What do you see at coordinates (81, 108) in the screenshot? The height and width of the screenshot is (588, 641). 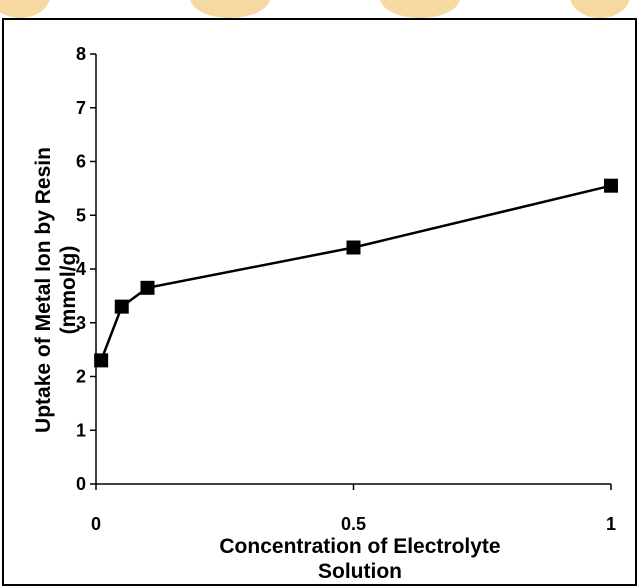 I see `y-tick-label: 7` at bounding box center [81, 108].